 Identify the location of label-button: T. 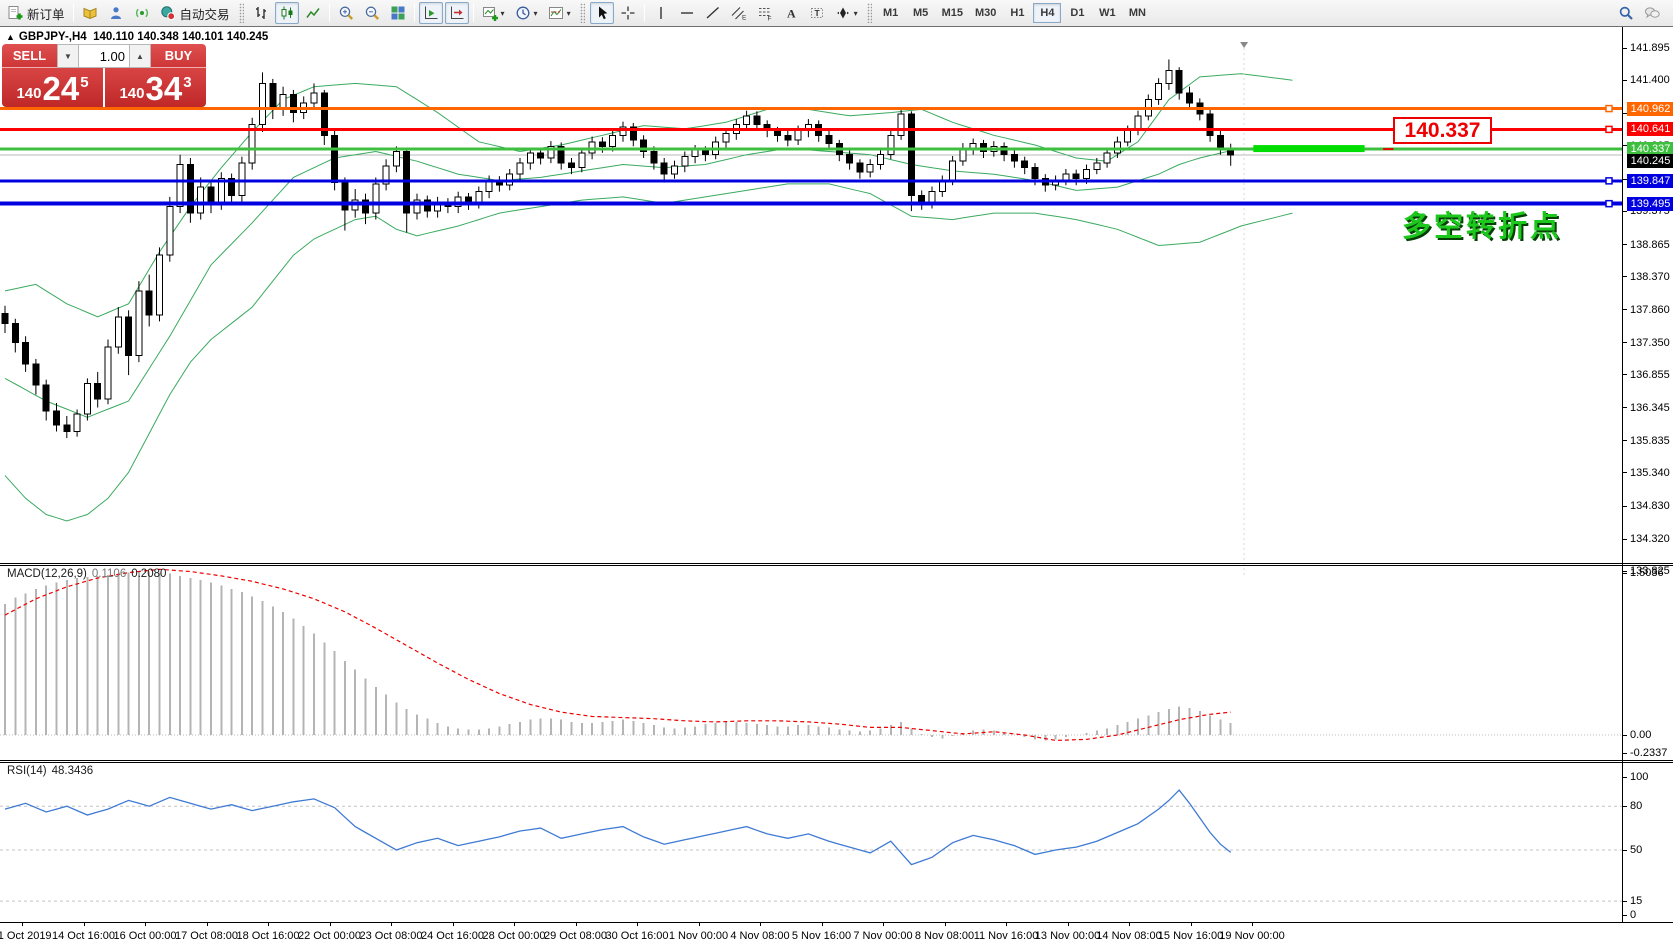
(817, 13).